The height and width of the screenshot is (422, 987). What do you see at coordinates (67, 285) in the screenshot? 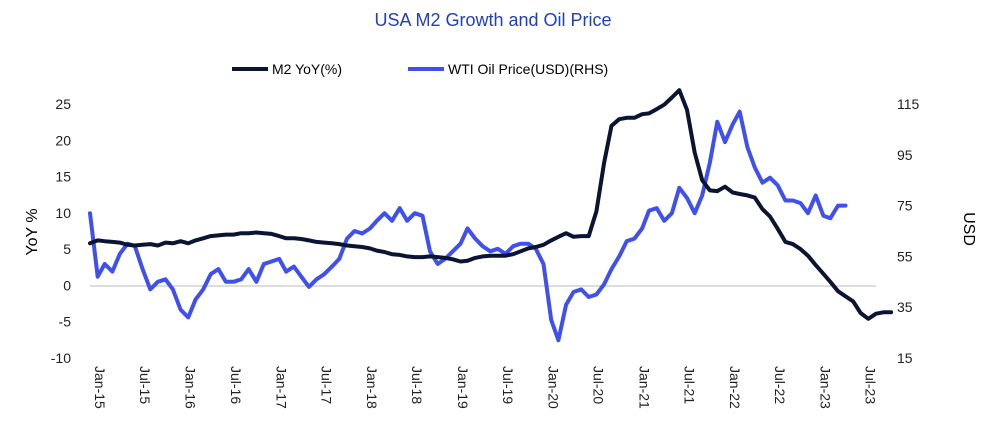
I see `y-tick-label: 0` at bounding box center [67, 285].